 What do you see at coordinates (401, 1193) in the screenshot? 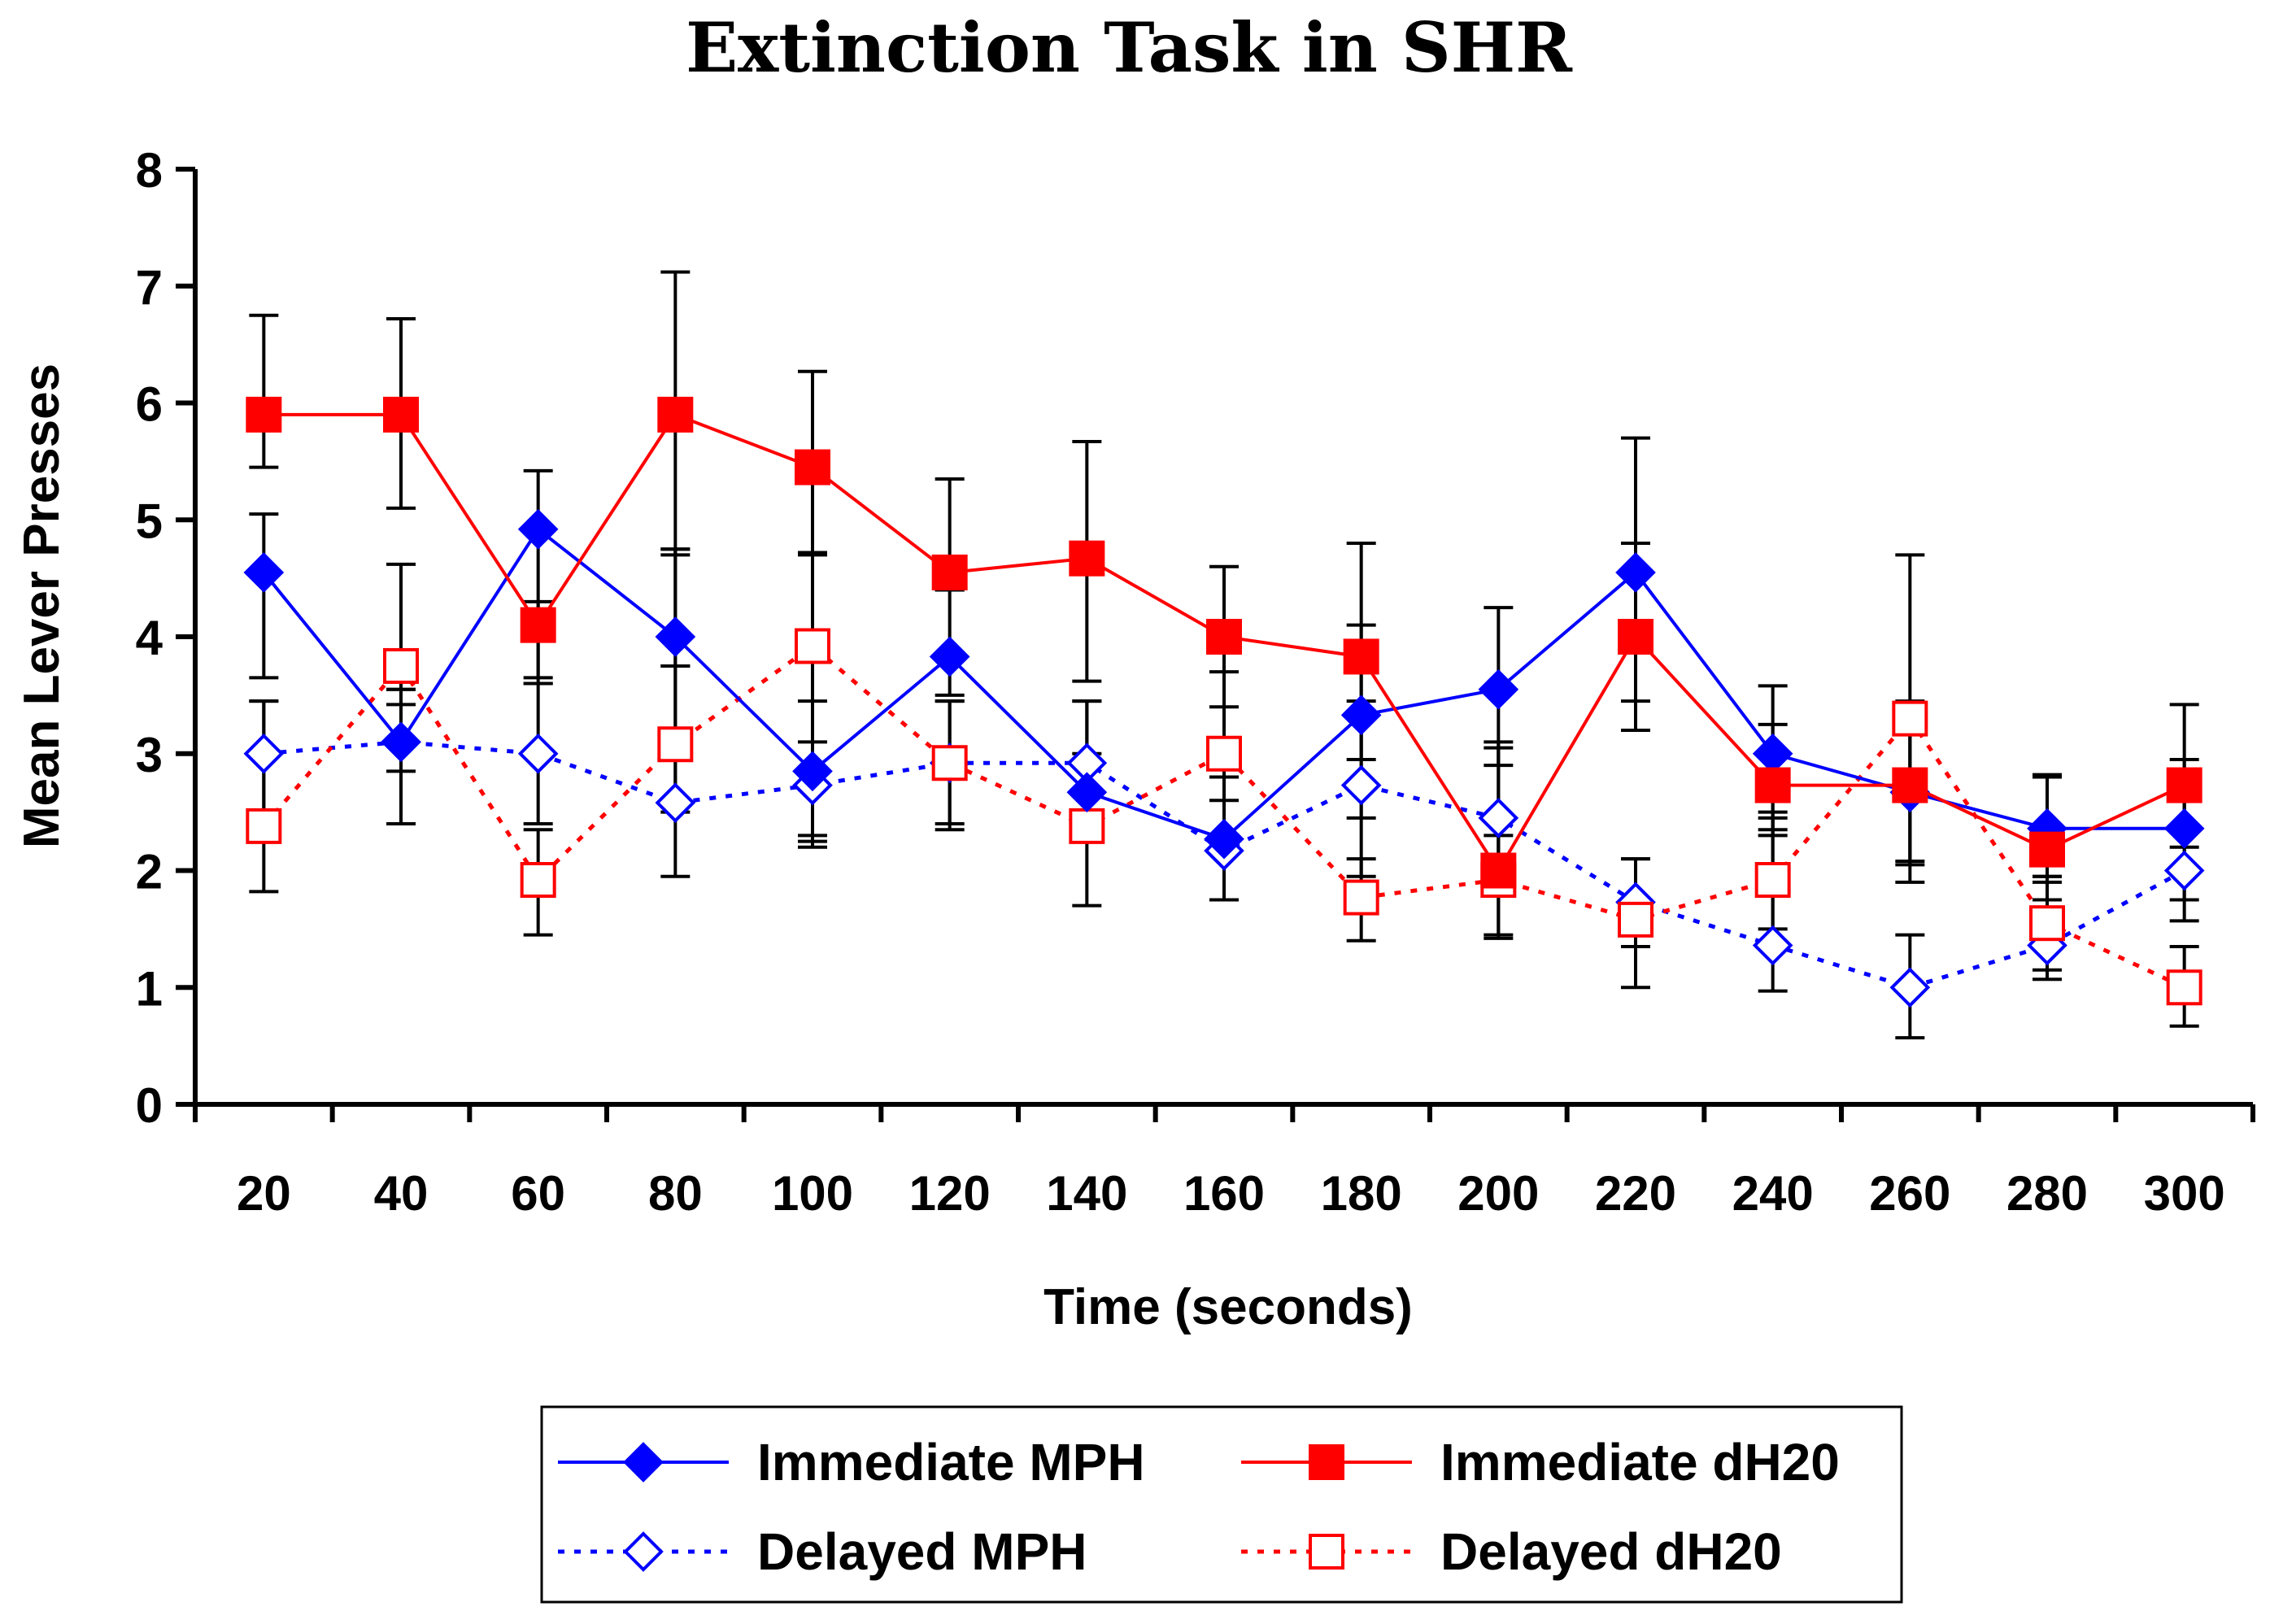
I see `x-tick-label: 40` at bounding box center [401, 1193].